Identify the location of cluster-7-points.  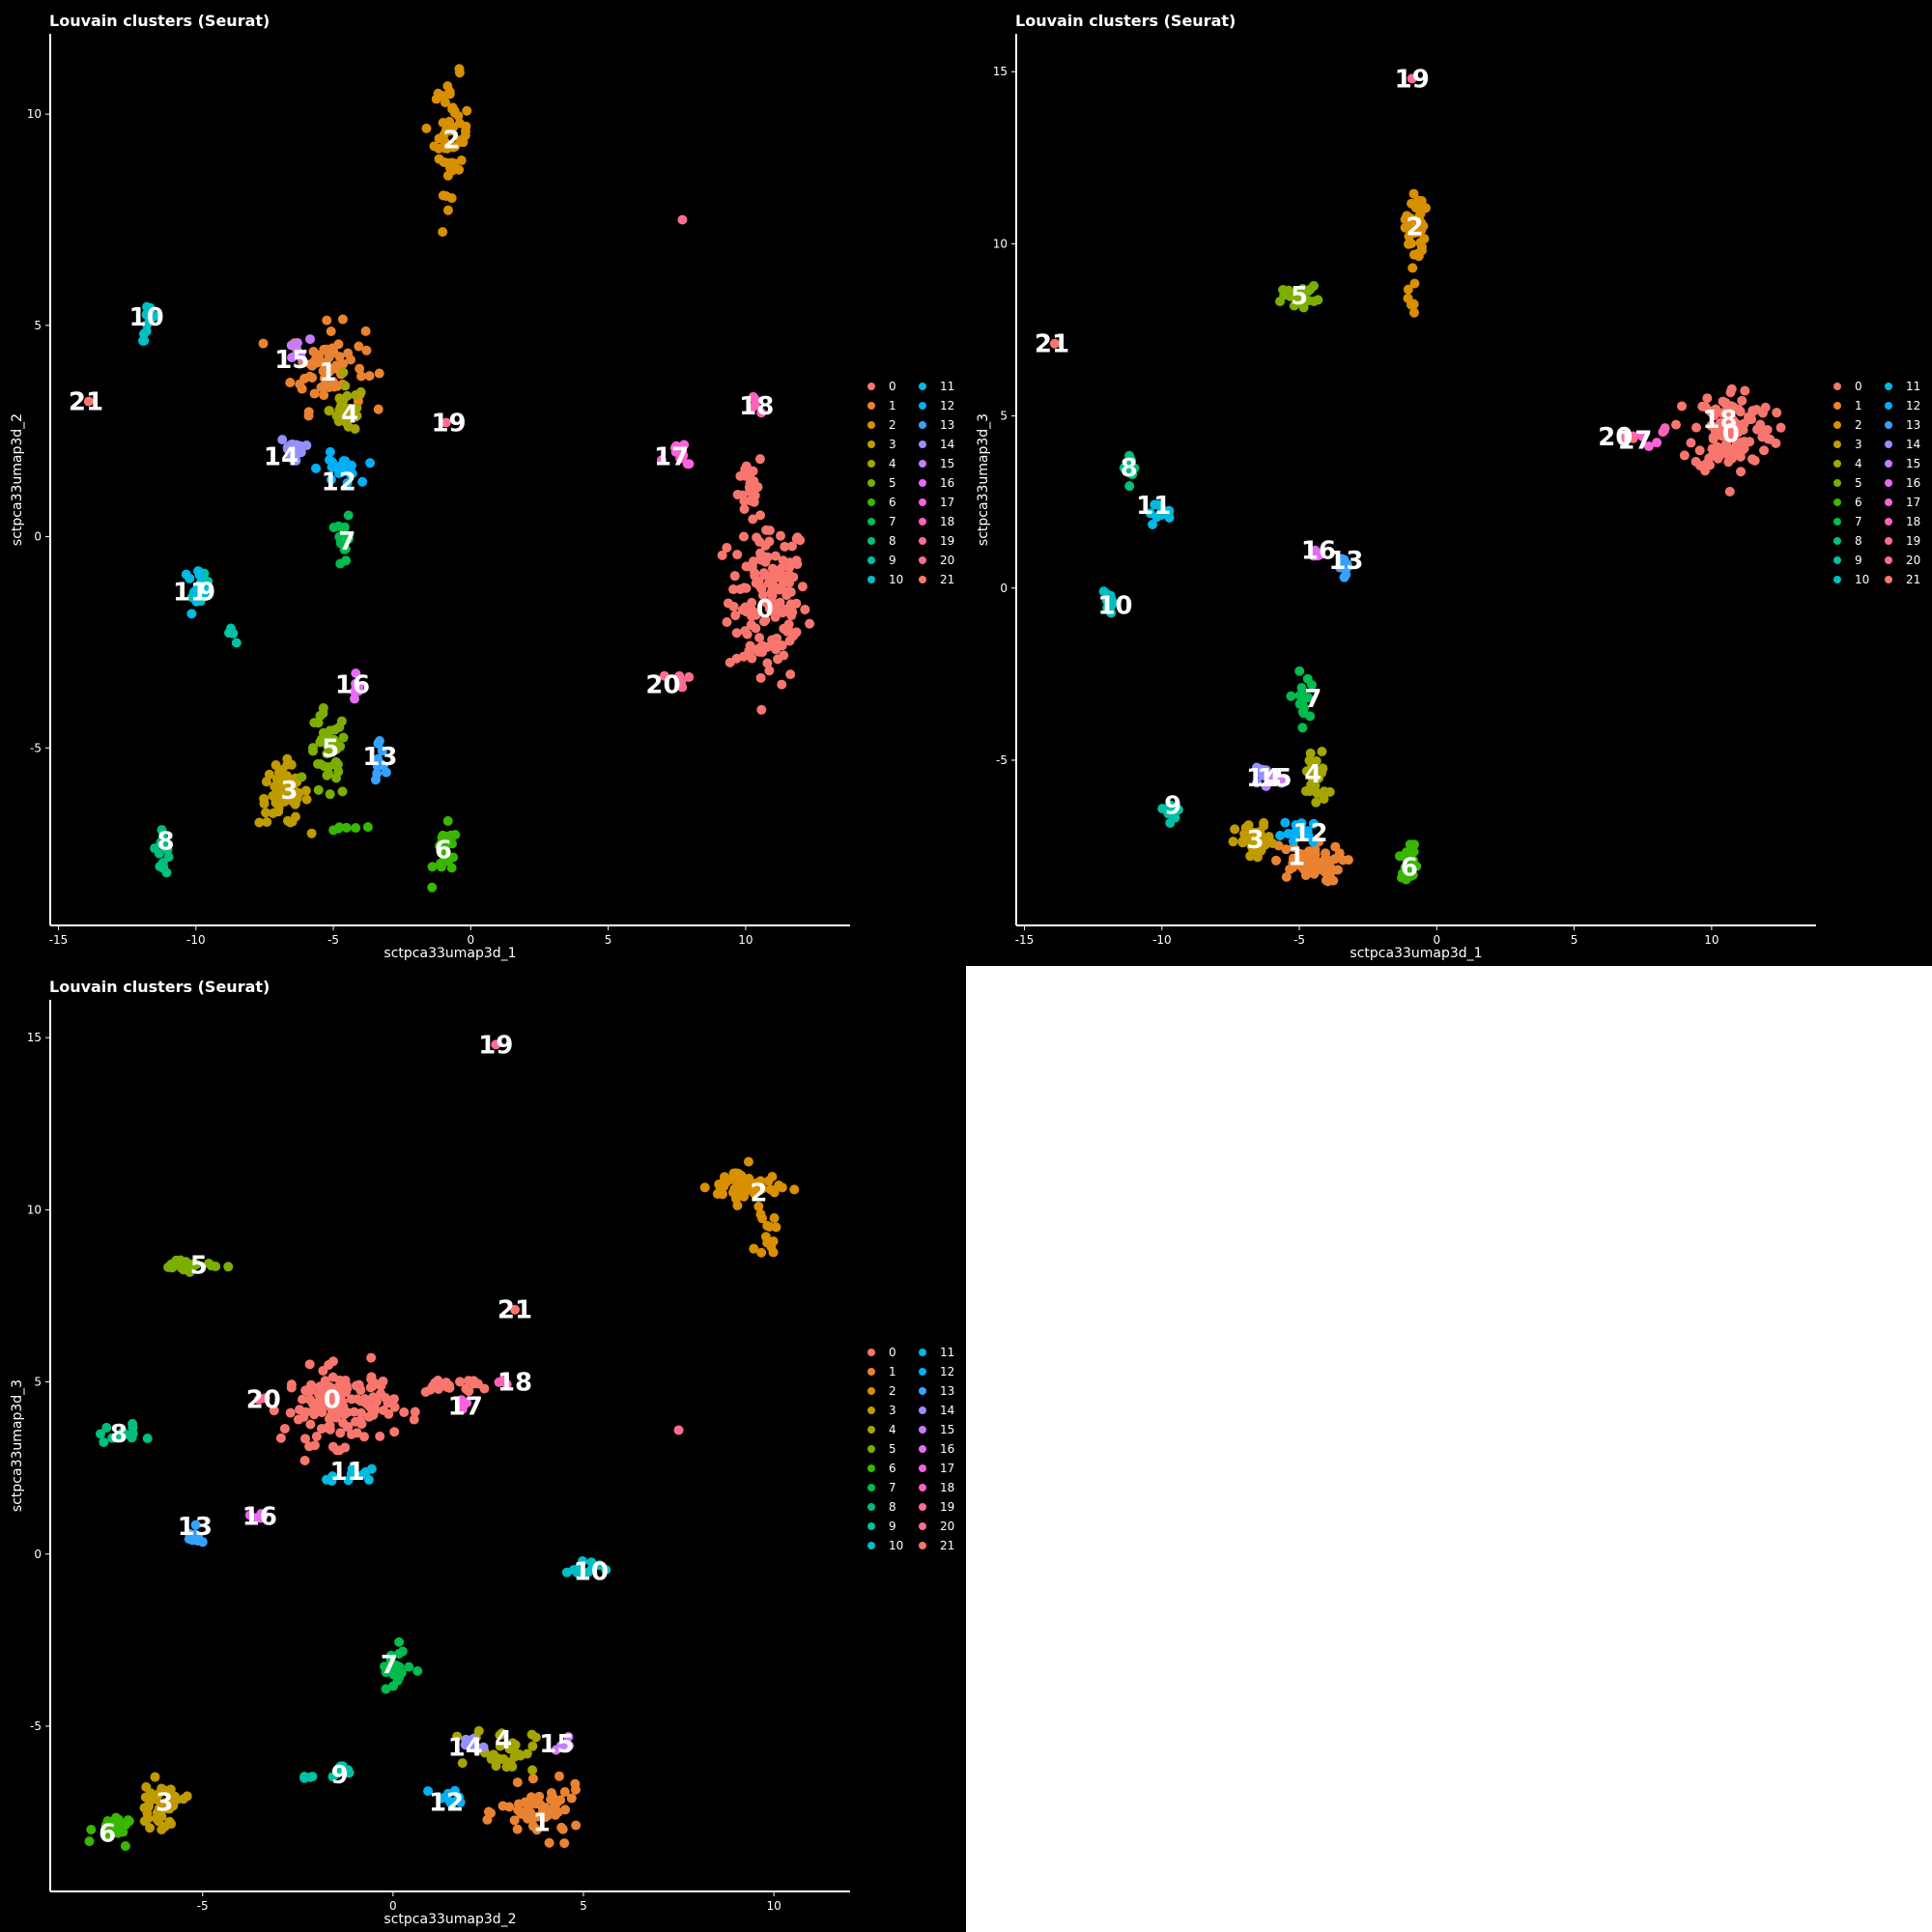
(1301, 699).